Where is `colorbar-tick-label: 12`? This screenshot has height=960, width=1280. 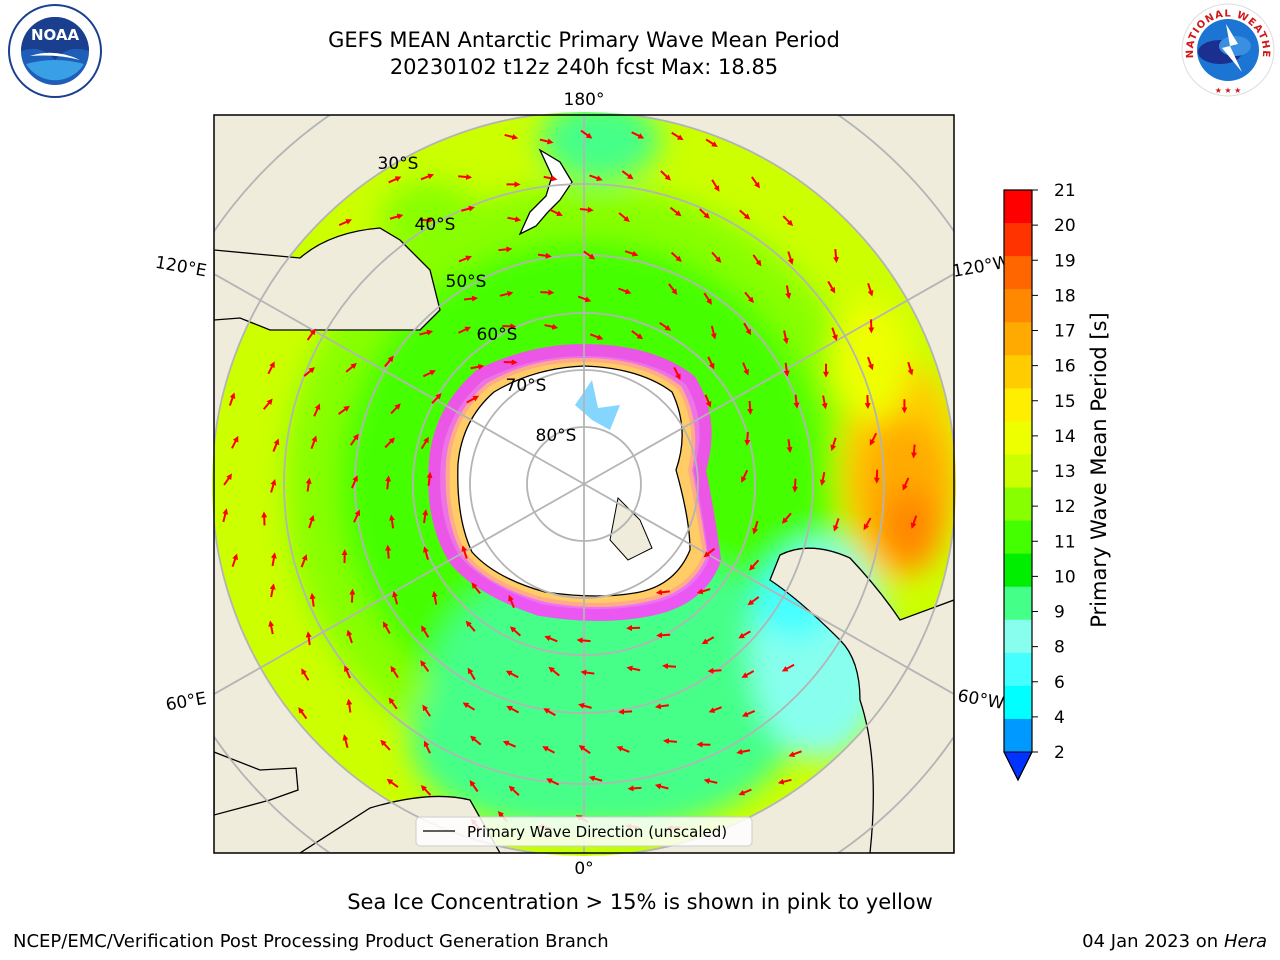
colorbar-tick-label: 12 is located at coordinates (1065, 507).